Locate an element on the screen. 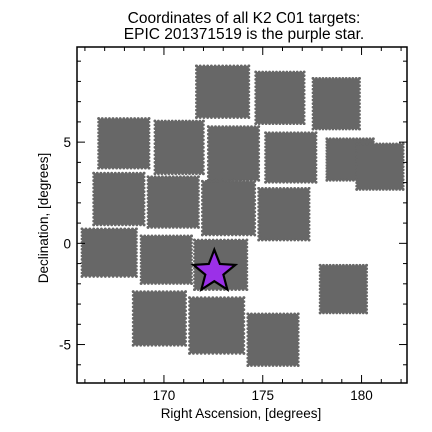 This screenshot has width=432, height=432. highlight-star-marker is located at coordinates (214, 269).